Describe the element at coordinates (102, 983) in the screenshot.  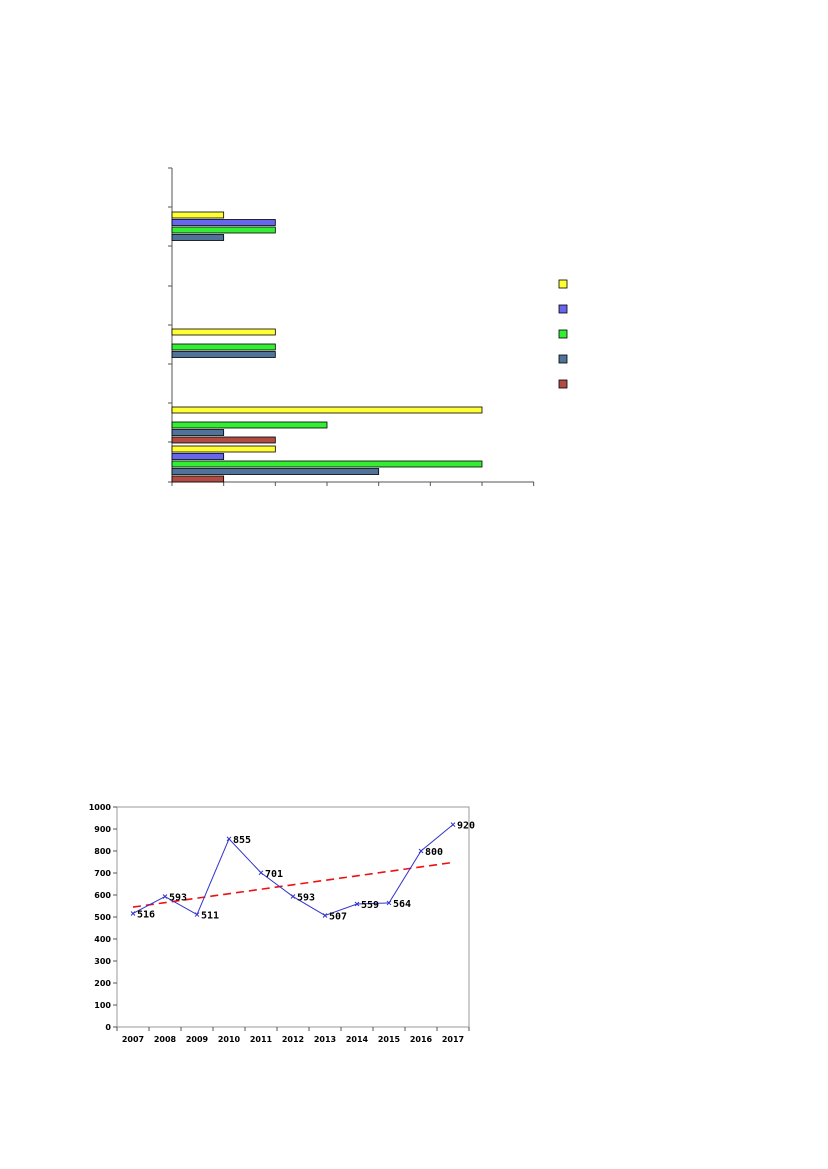
I see `y-tick-label: 200` at that location.